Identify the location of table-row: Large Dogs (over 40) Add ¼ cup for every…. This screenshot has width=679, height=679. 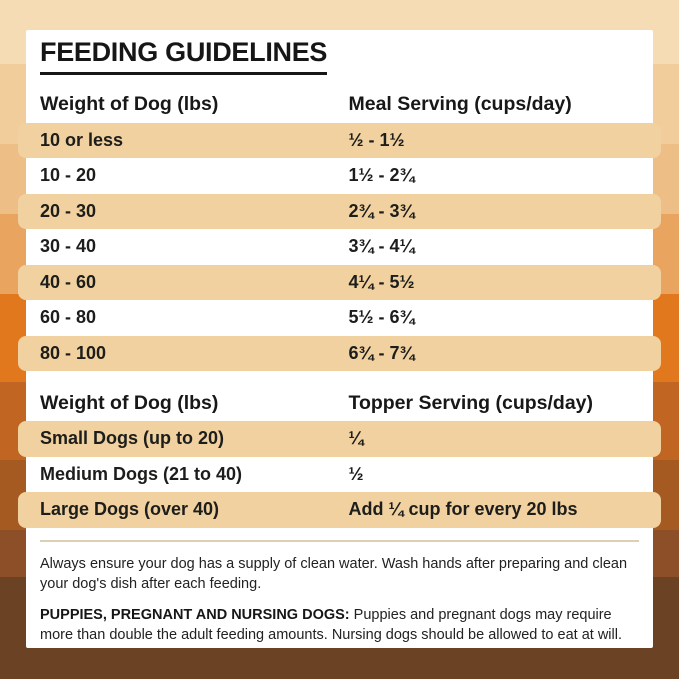
(339, 510).